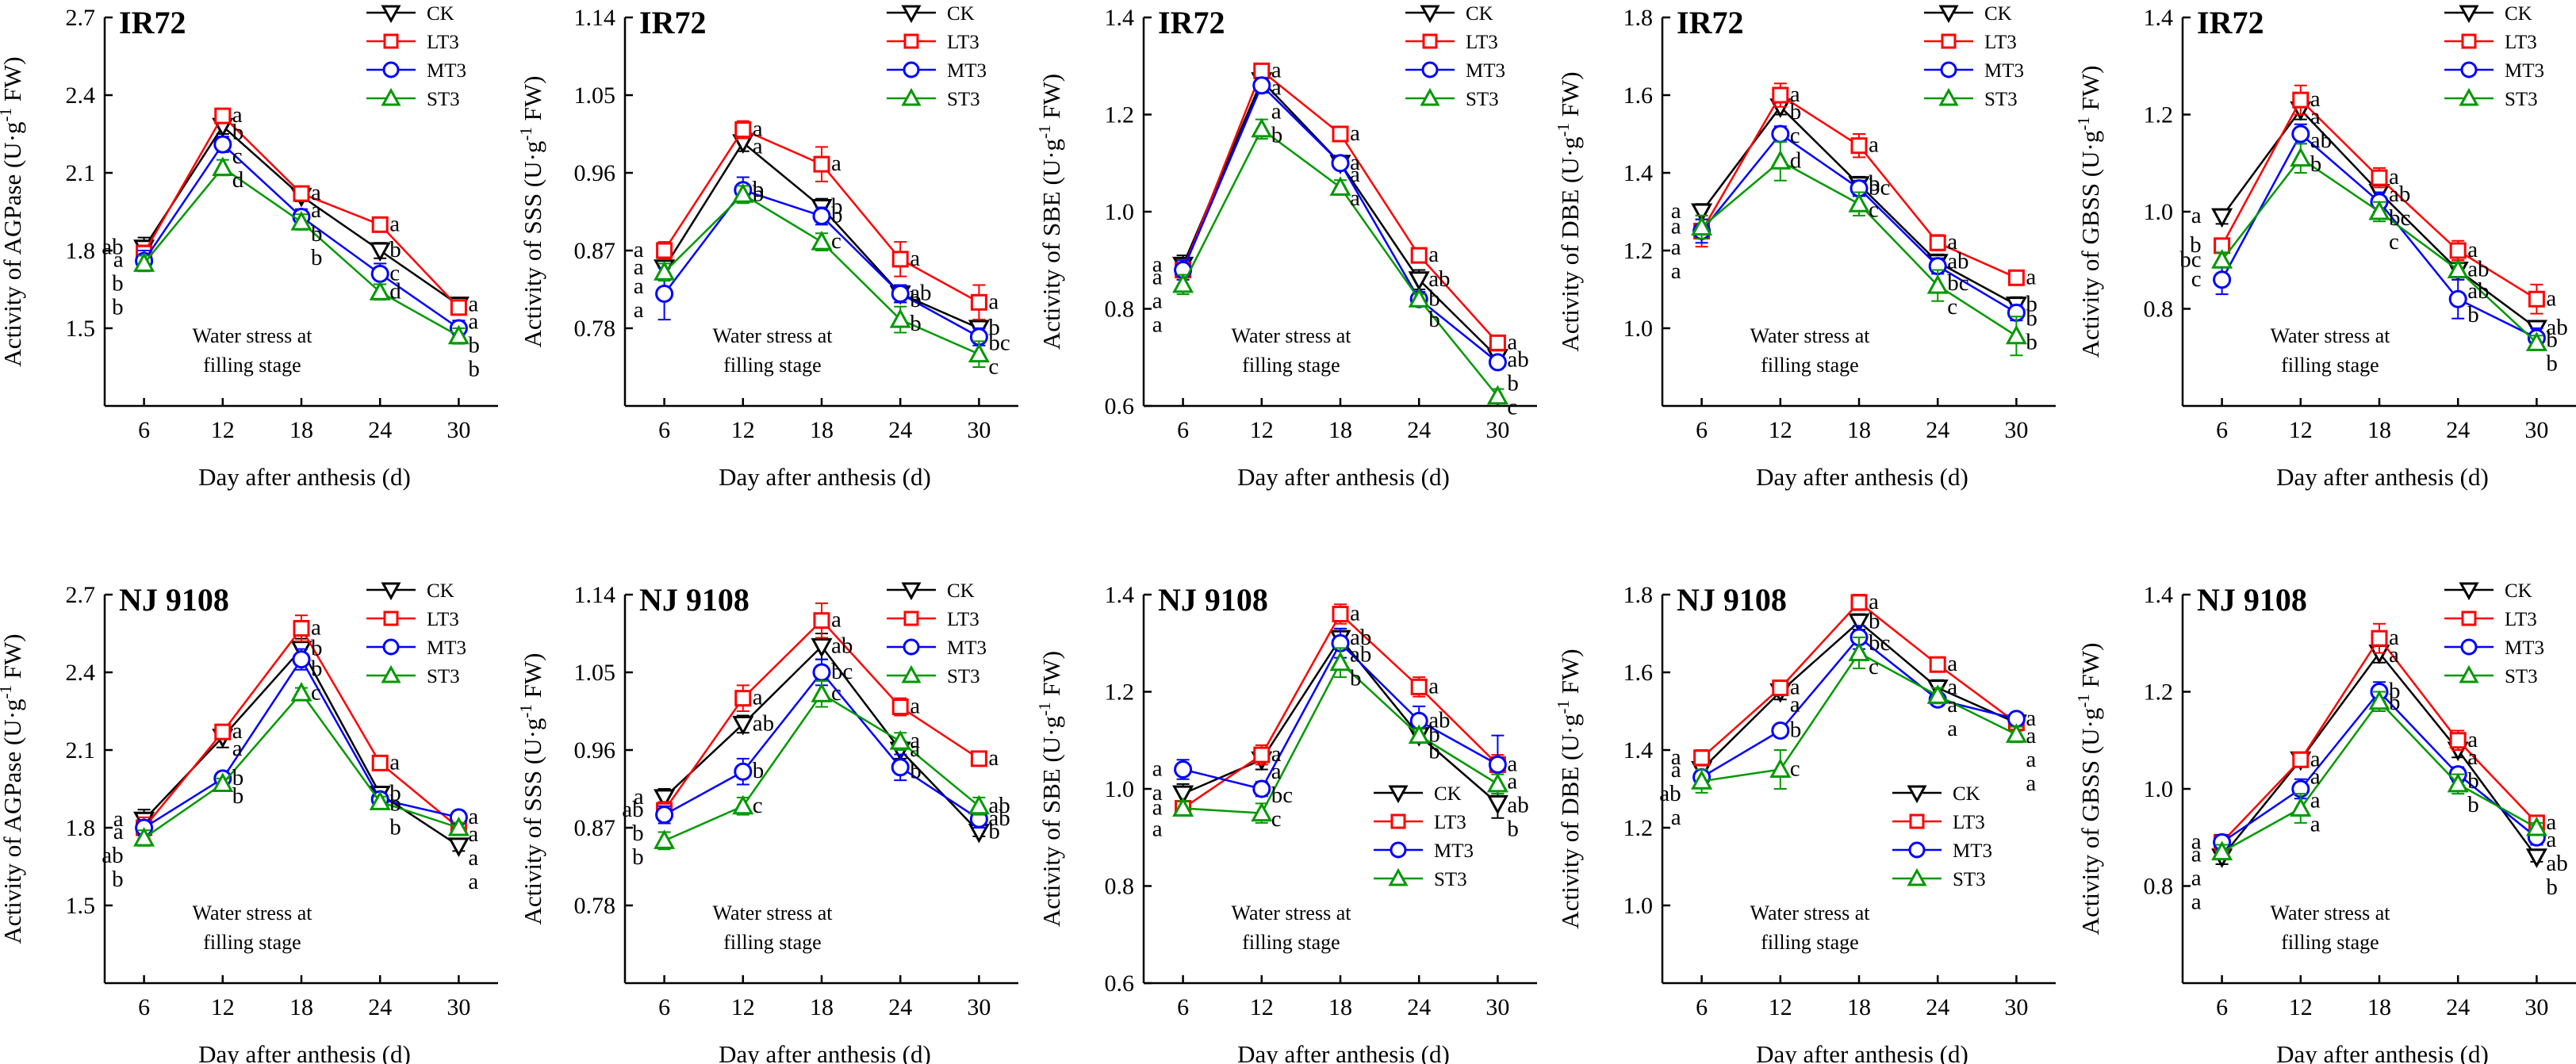 The height and width of the screenshot is (1064, 2576). What do you see at coordinates (2301, 1007) in the screenshot?
I see `x-tick-label: 12` at bounding box center [2301, 1007].